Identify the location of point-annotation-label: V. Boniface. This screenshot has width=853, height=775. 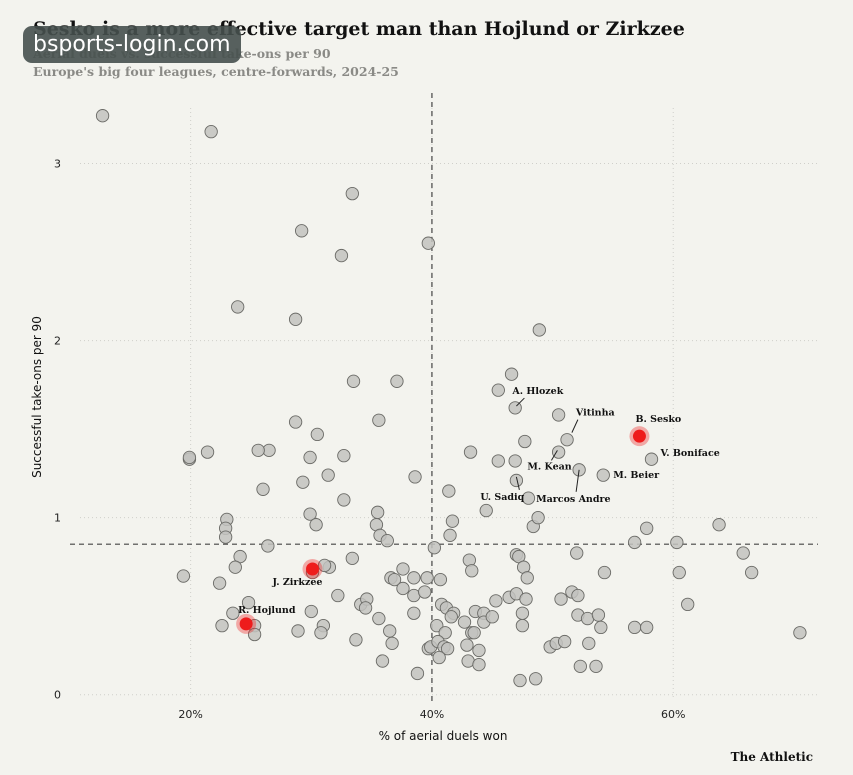
(690, 453).